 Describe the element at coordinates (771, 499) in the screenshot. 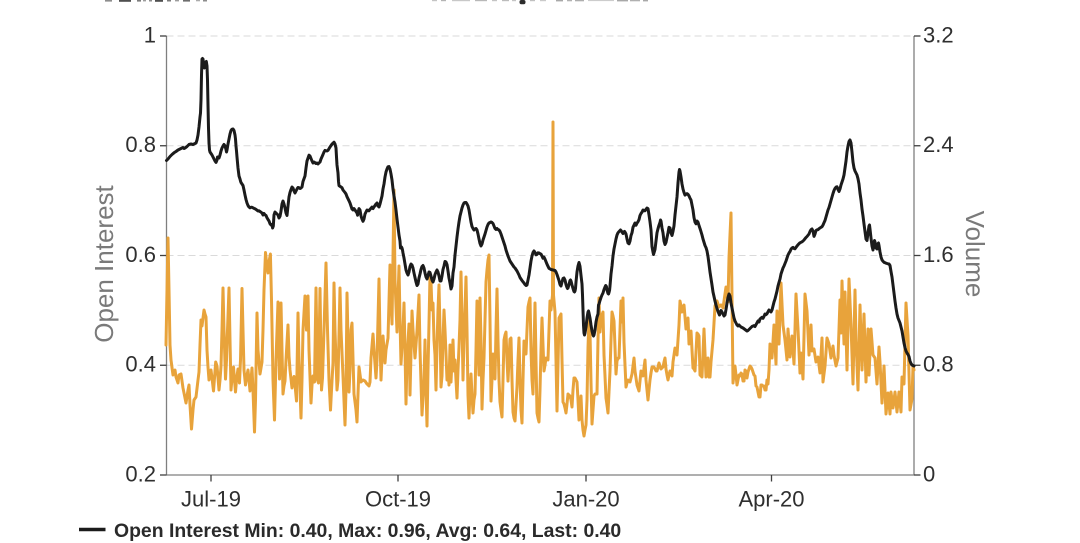

I see `svg-text: Apr-20` at that location.